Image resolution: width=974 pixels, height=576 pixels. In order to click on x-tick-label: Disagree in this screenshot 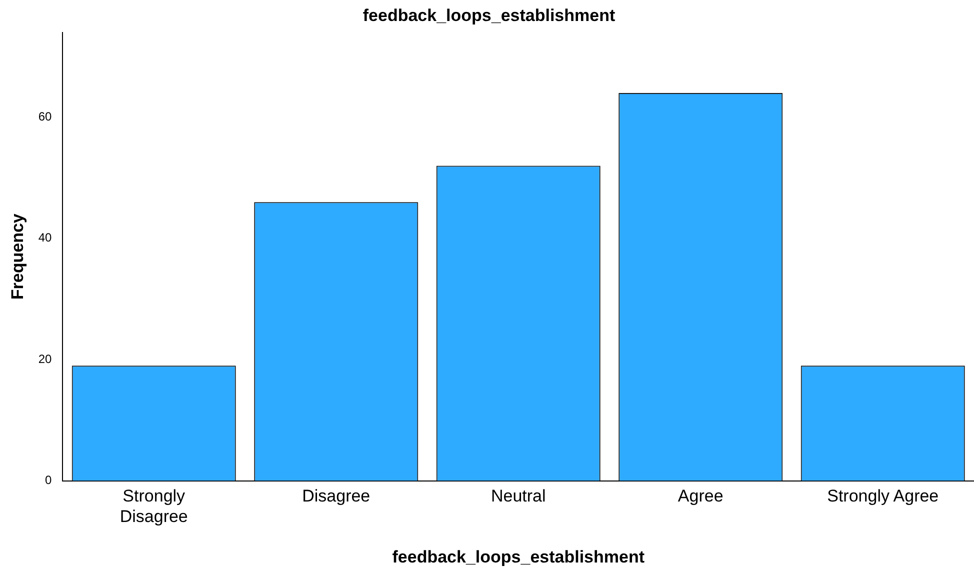, I will do `click(336, 496)`.